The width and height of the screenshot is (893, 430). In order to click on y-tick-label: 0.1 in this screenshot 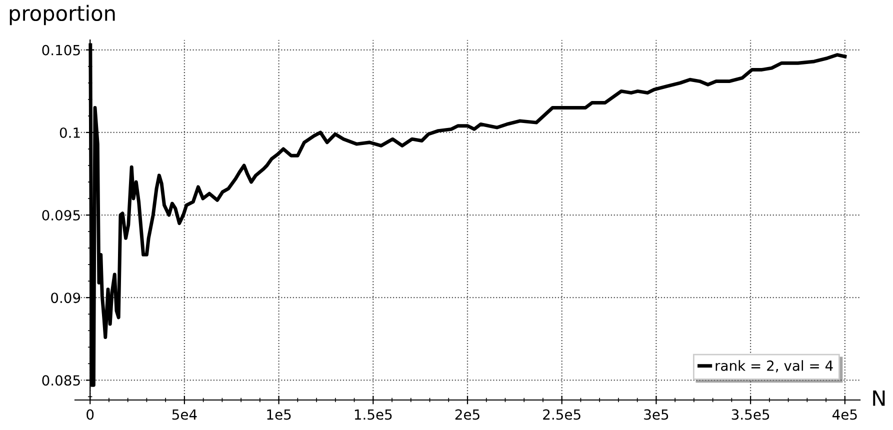, I will do `click(70, 132)`.